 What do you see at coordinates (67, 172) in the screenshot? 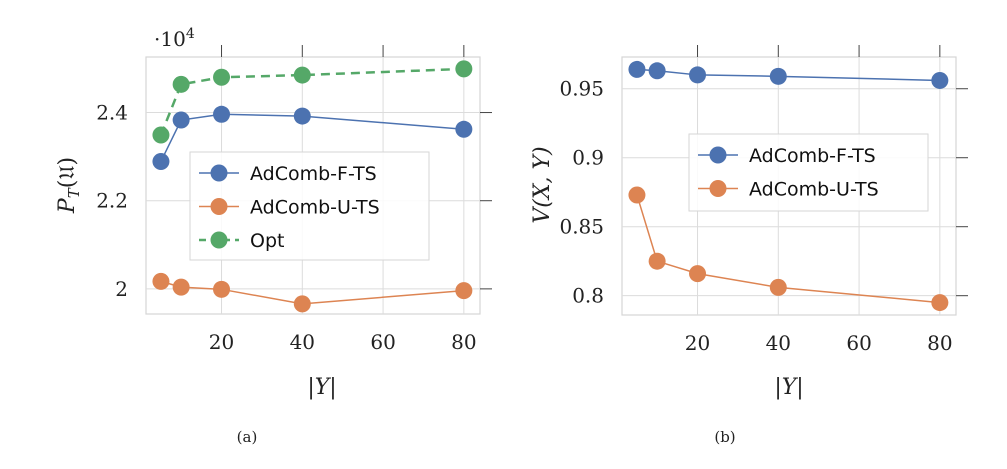
I see `y-axis-label-arg: (𝔘)` at bounding box center [67, 172].